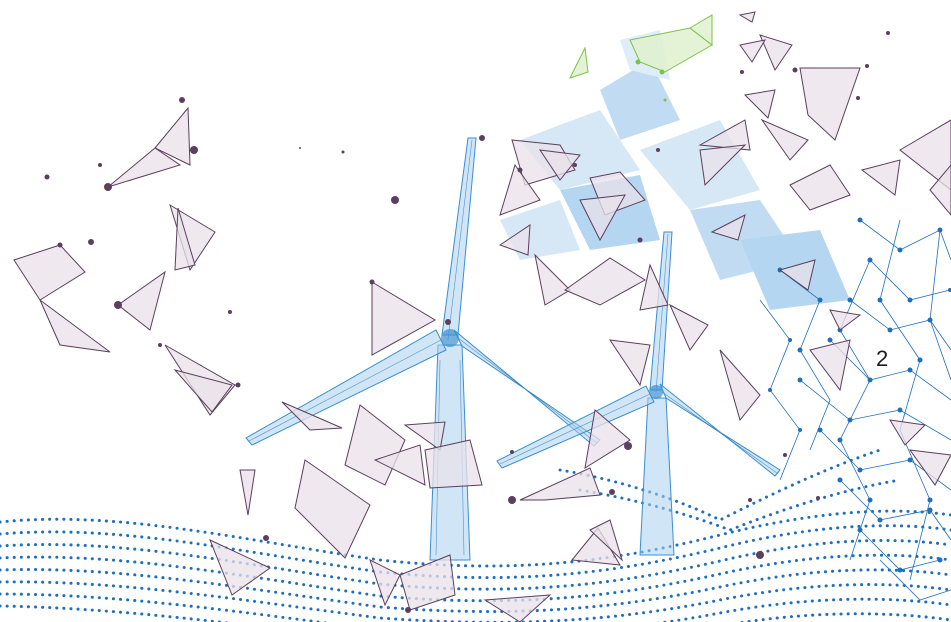 Image resolution: width=951 pixels, height=622 pixels. What do you see at coordinates (859, 395) in the screenshot?
I see `blue-network-nodes` at bounding box center [859, 395].